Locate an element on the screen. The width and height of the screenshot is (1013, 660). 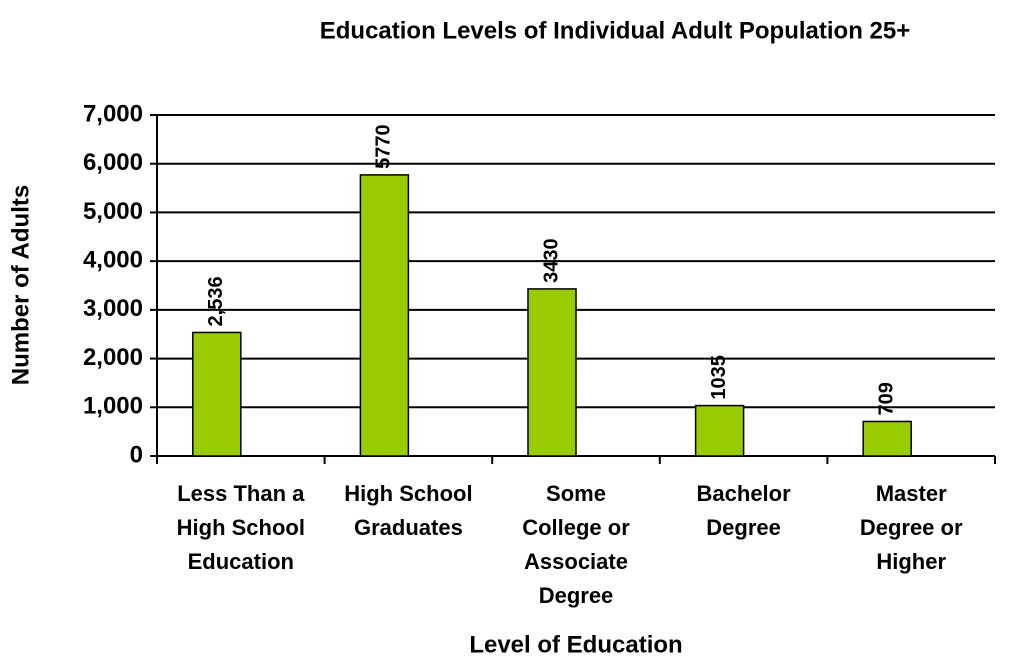
x-axis-label: Level of Education is located at coordinates (575, 644).